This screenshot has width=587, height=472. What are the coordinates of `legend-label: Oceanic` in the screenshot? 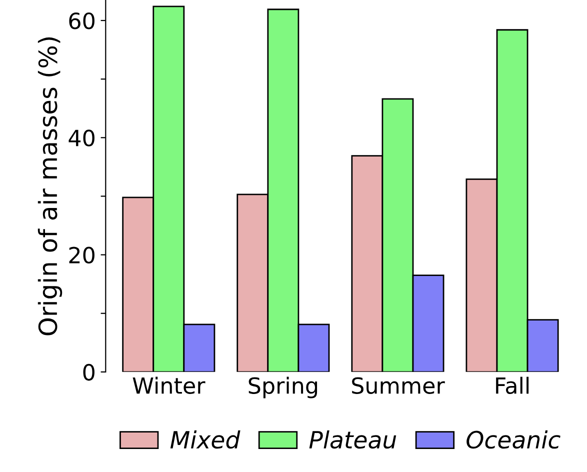 It's located at (513, 439).